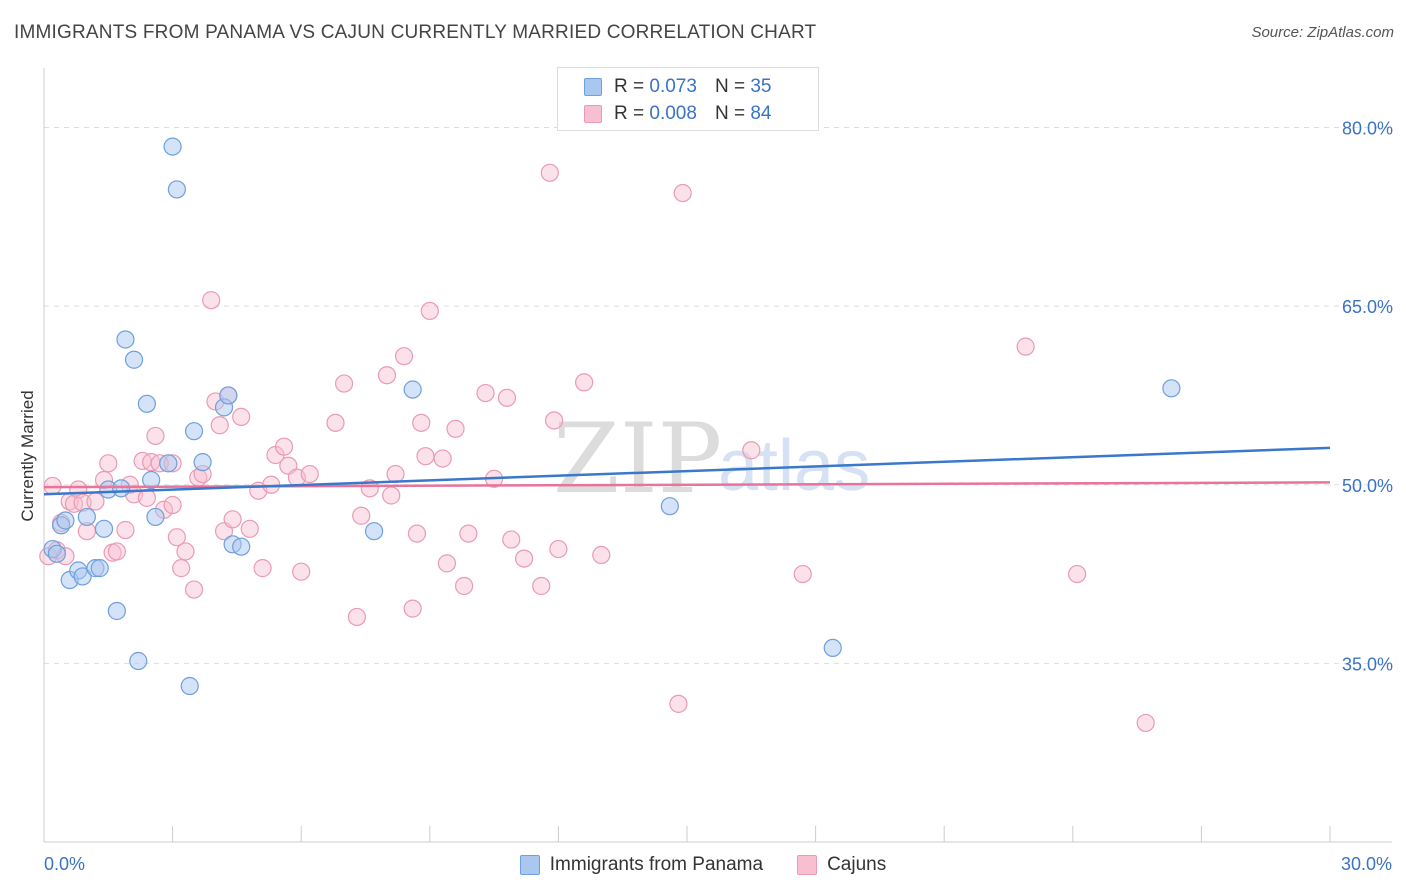 The width and height of the screenshot is (1406, 892). I want to click on y-tick-label: 35.0%, so click(1367, 664).